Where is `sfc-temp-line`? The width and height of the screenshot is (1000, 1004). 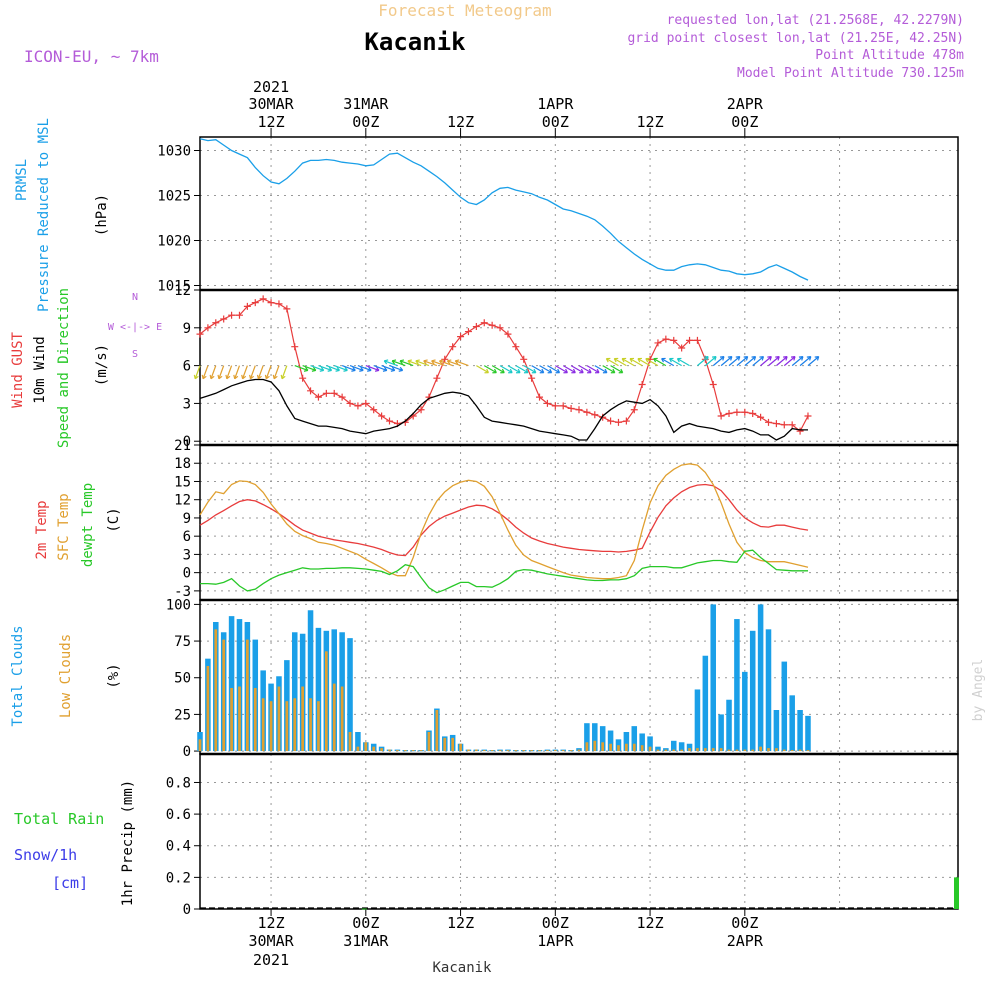 sfc-temp-line is located at coordinates (504, 521).